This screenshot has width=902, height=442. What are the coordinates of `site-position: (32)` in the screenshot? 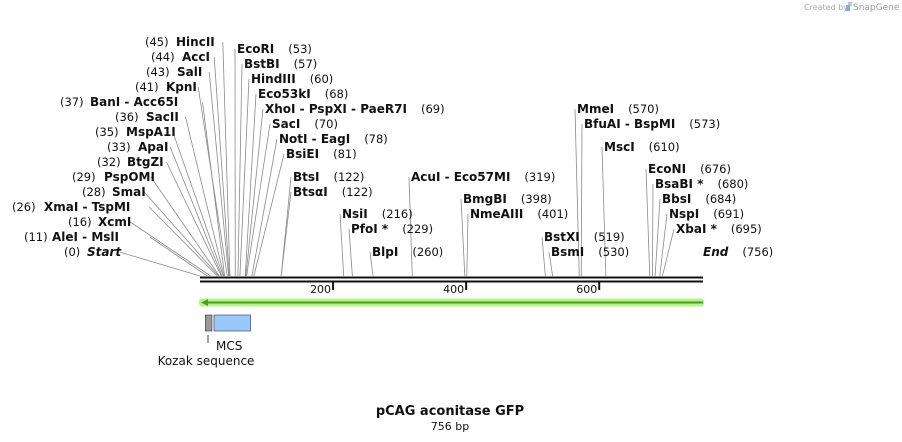 It's located at (109, 162).